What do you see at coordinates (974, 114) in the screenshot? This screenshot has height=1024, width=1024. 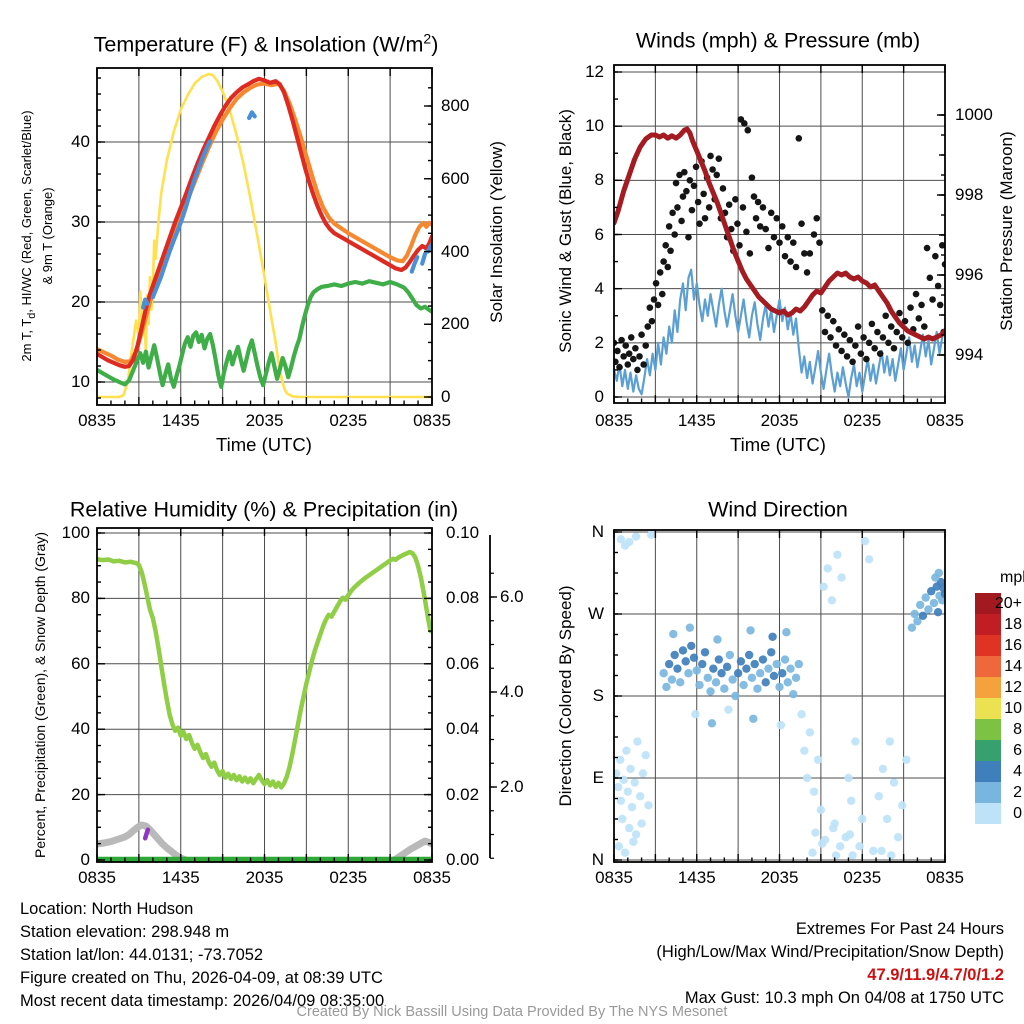 I see `y-tick-label: 1000` at bounding box center [974, 114].